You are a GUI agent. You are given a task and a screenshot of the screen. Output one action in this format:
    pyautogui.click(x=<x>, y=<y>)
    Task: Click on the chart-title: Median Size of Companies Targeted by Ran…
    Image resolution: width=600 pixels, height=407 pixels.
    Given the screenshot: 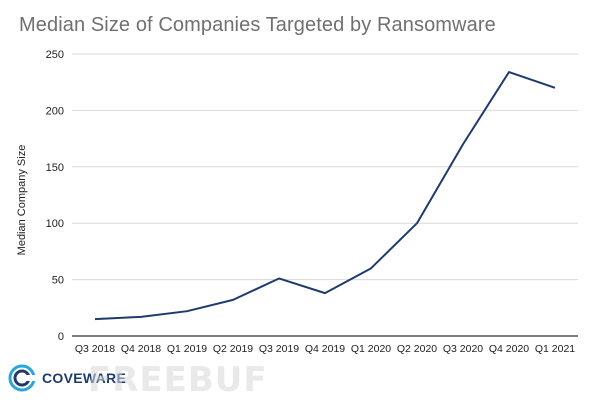 What is the action you would take?
    pyautogui.click(x=257, y=25)
    